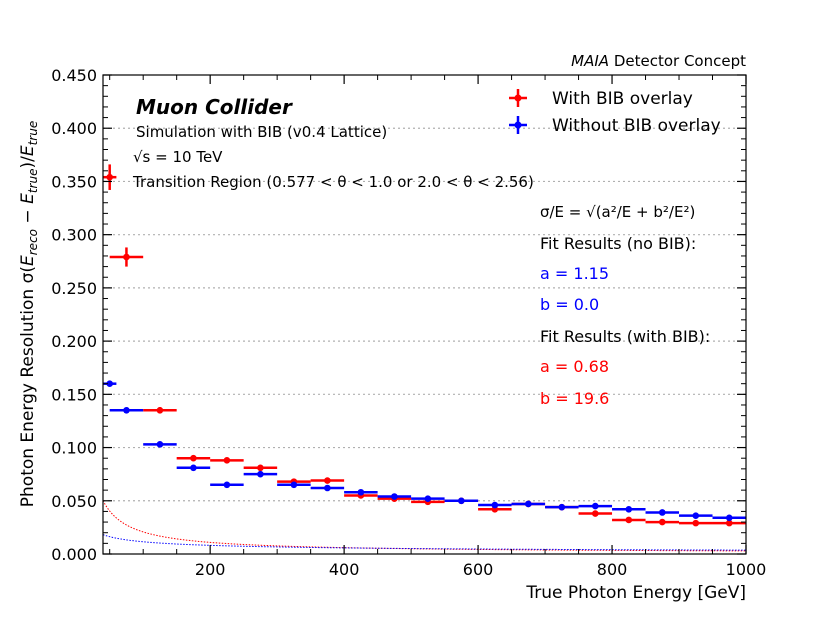 The width and height of the screenshot is (830, 623). I want to click on legend-marker-without-bib, so click(518, 125).